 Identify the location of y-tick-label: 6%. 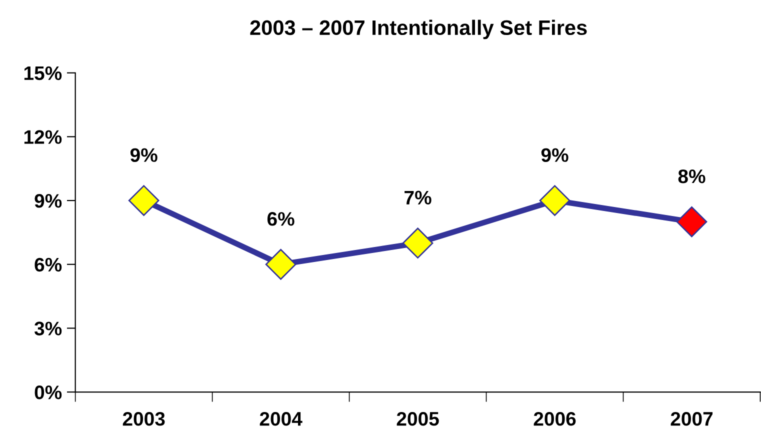
(48, 265).